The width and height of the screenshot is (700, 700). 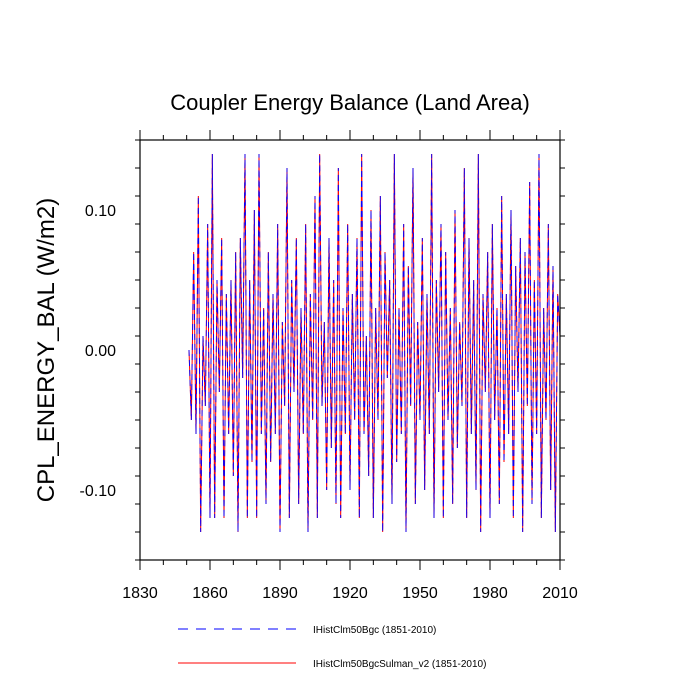 What do you see at coordinates (140, 593) in the screenshot?
I see `x-tick-label: 1830` at bounding box center [140, 593].